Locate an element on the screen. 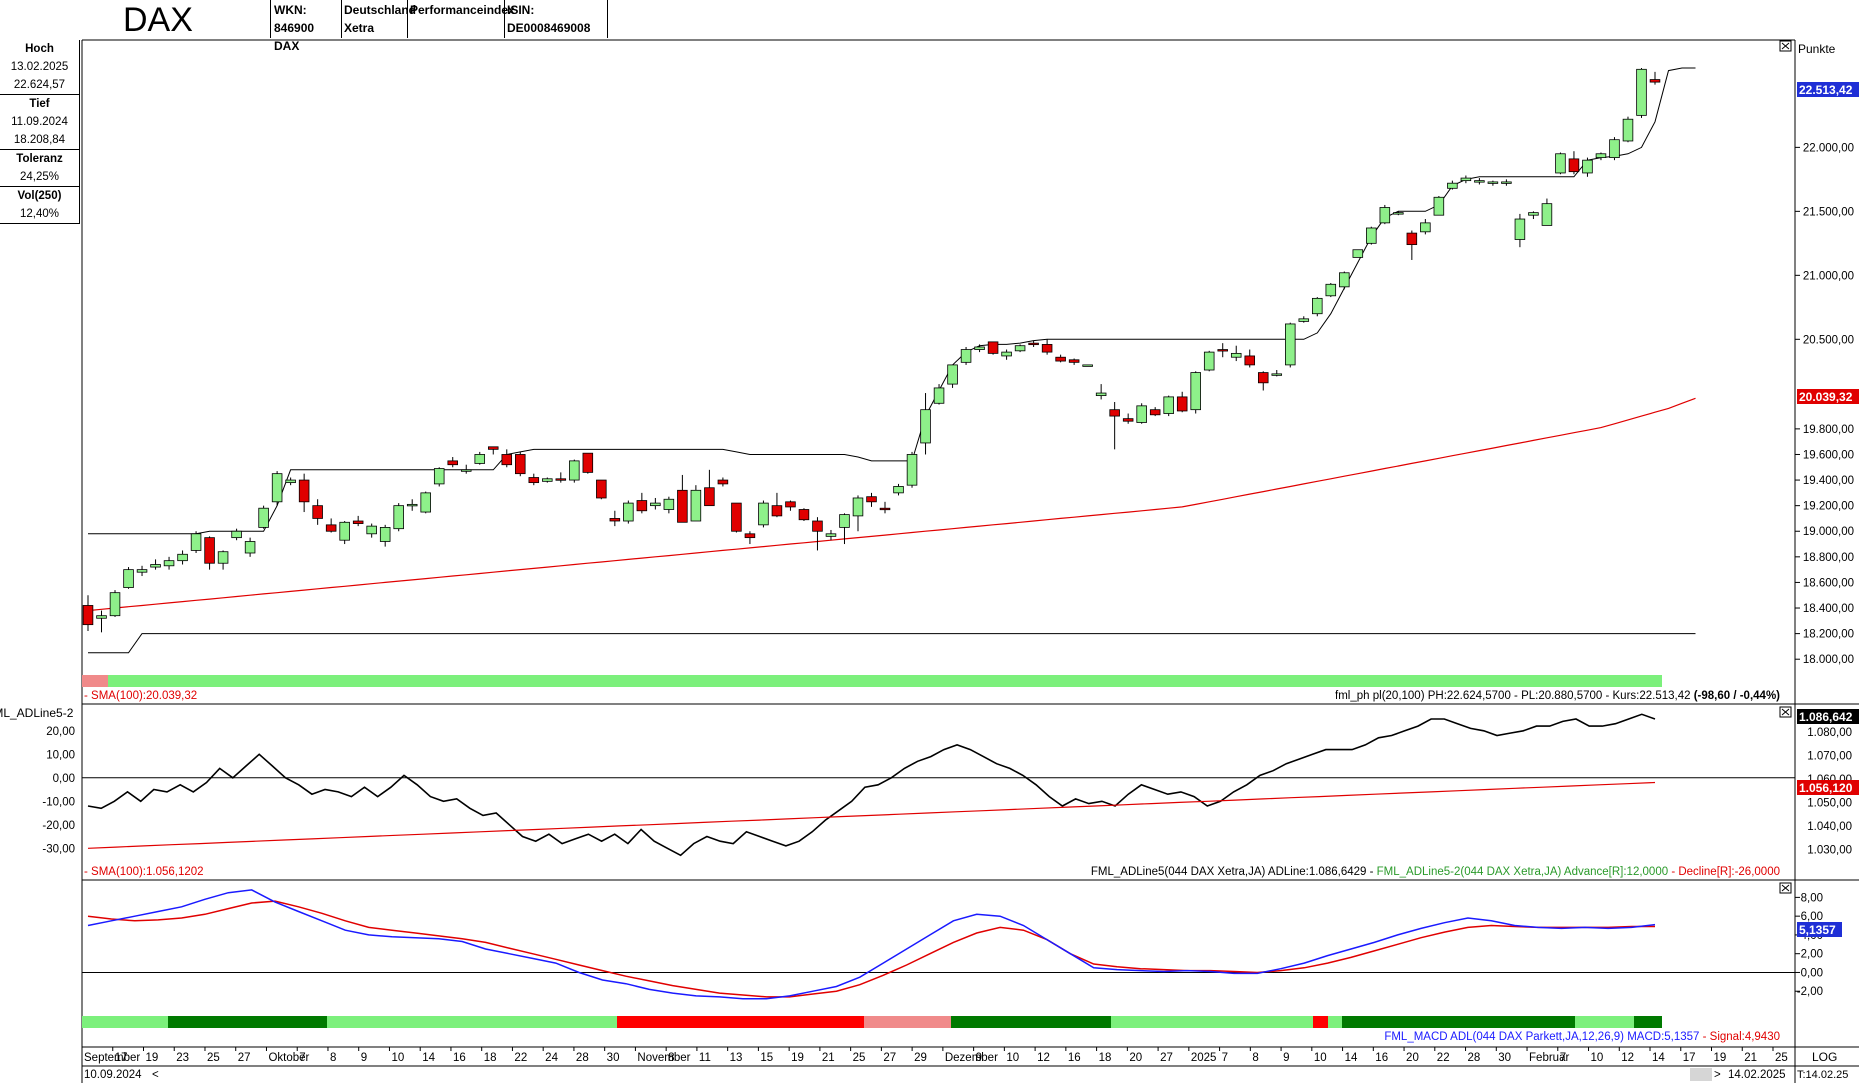  x-tick-label: 8 is located at coordinates (333, 1058).